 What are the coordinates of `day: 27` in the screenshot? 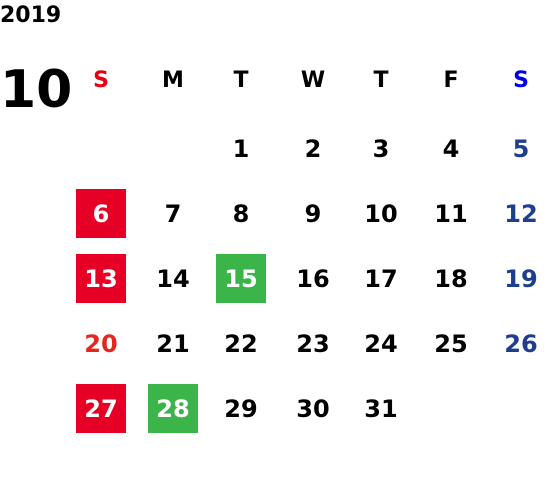 It's located at (100, 409).